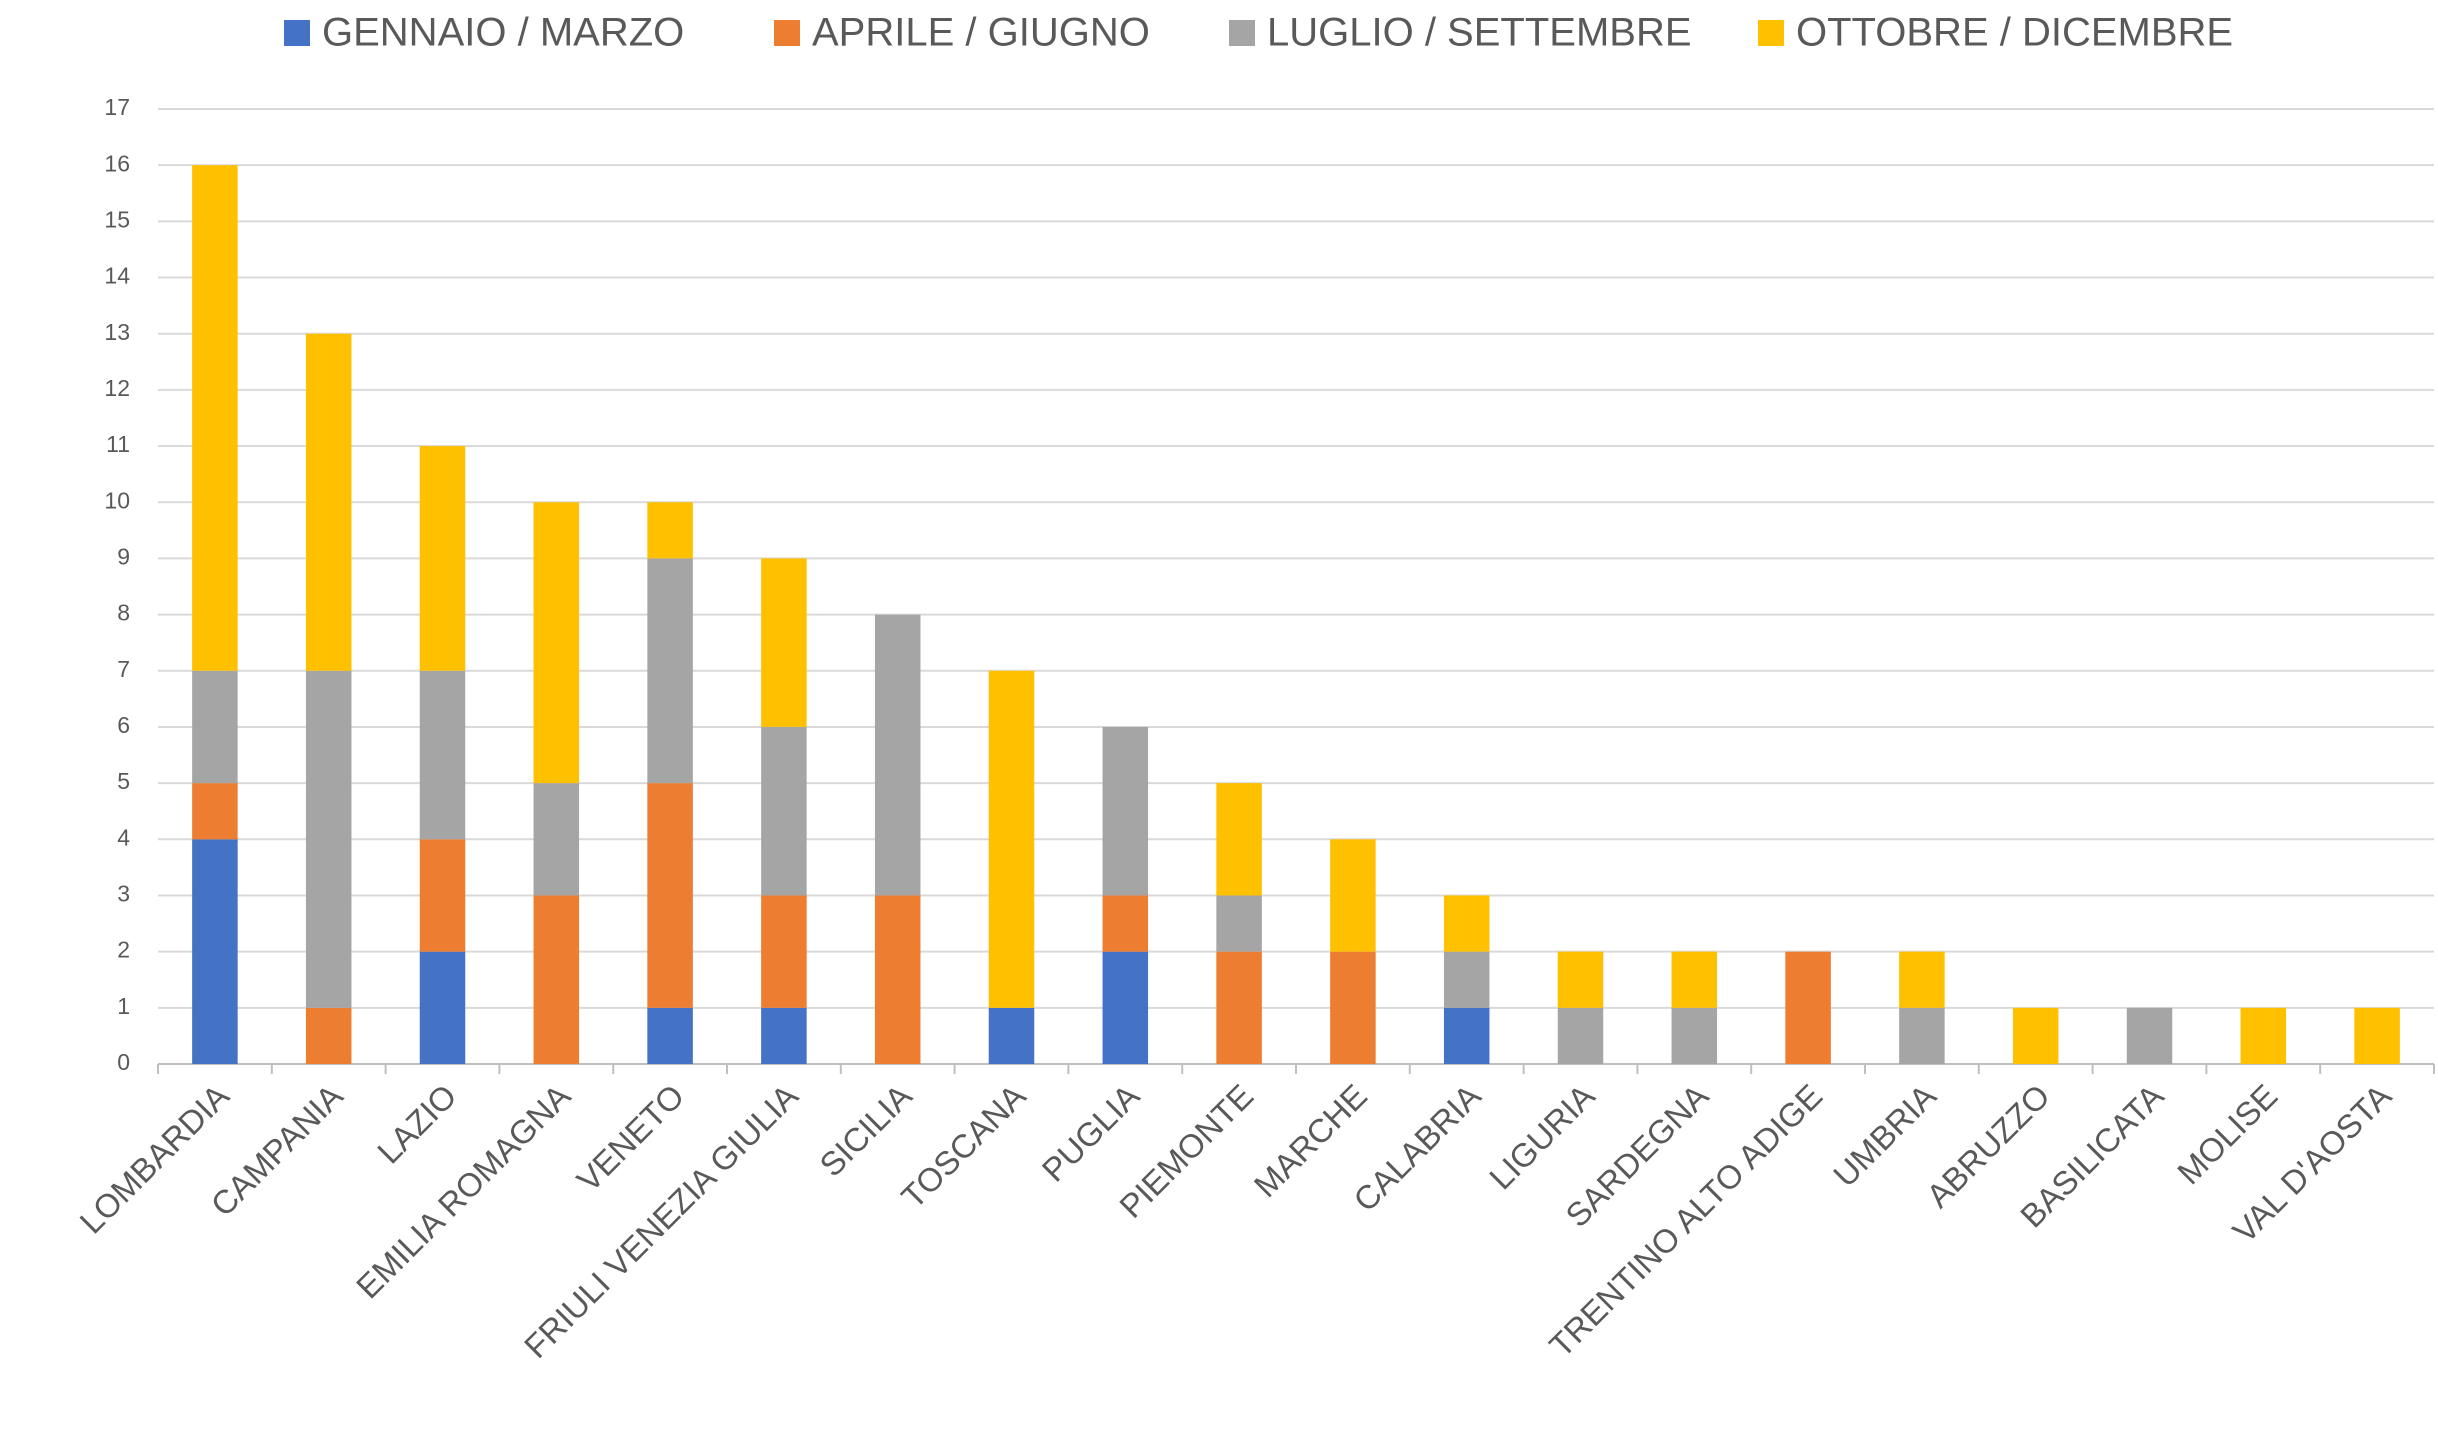 This screenshot has height=1430, width=2438. Describe the element at coordinates (865, 1130) in the screenshot. I see `x-tick-label: SICILIA` at that location.